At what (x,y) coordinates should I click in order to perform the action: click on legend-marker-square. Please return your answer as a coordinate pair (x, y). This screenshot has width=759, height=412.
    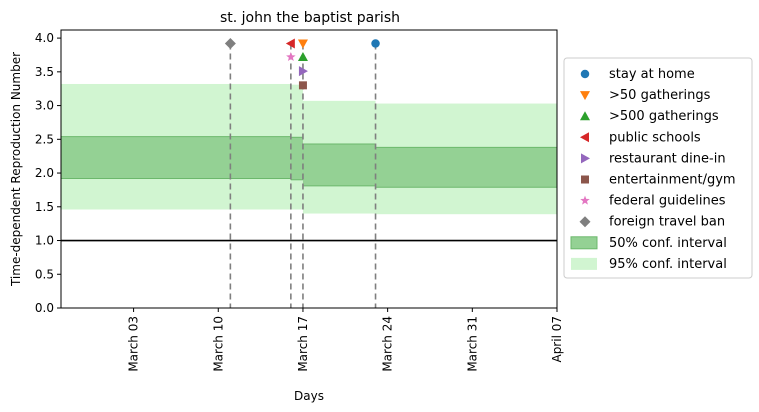
    Looking at the image, I should click on (585, 179).